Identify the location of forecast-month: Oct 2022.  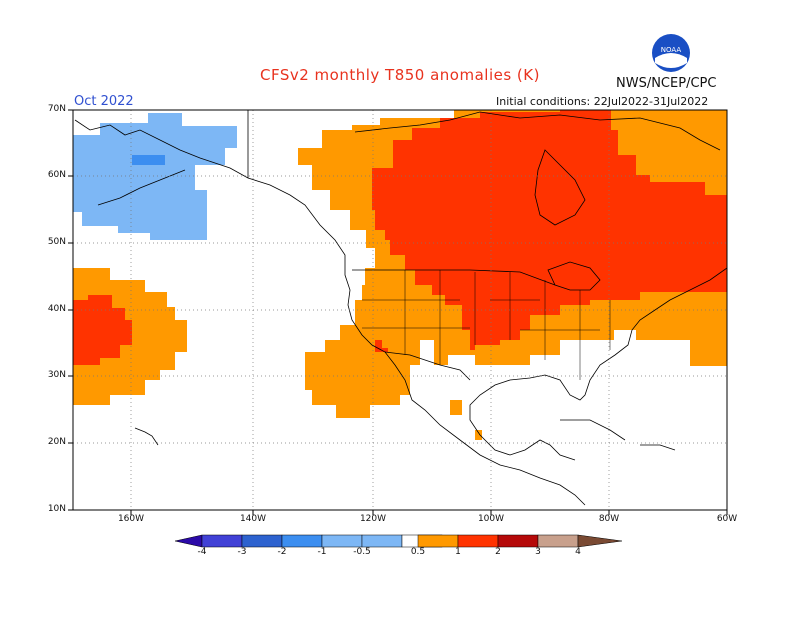
(104, 101).